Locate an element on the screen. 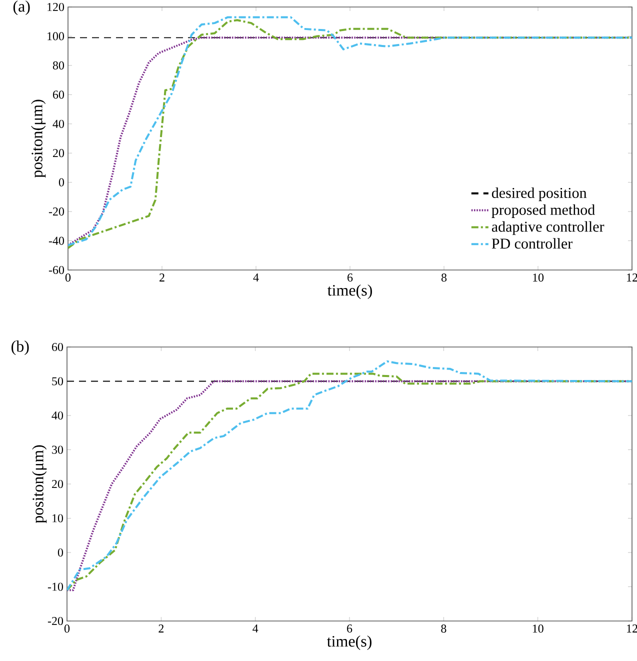  legend-label: adaptive controller is located at coordinates (548, 228).